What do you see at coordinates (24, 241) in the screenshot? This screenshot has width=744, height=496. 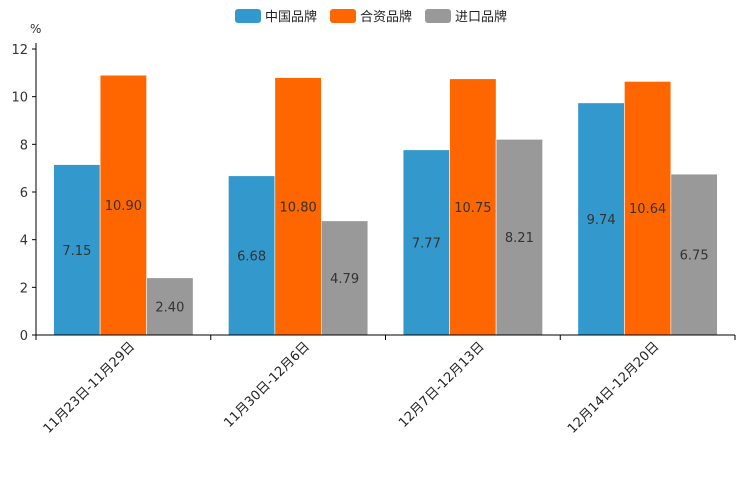 I see `y-tick-label: 4` at bounding box center [24, 241].